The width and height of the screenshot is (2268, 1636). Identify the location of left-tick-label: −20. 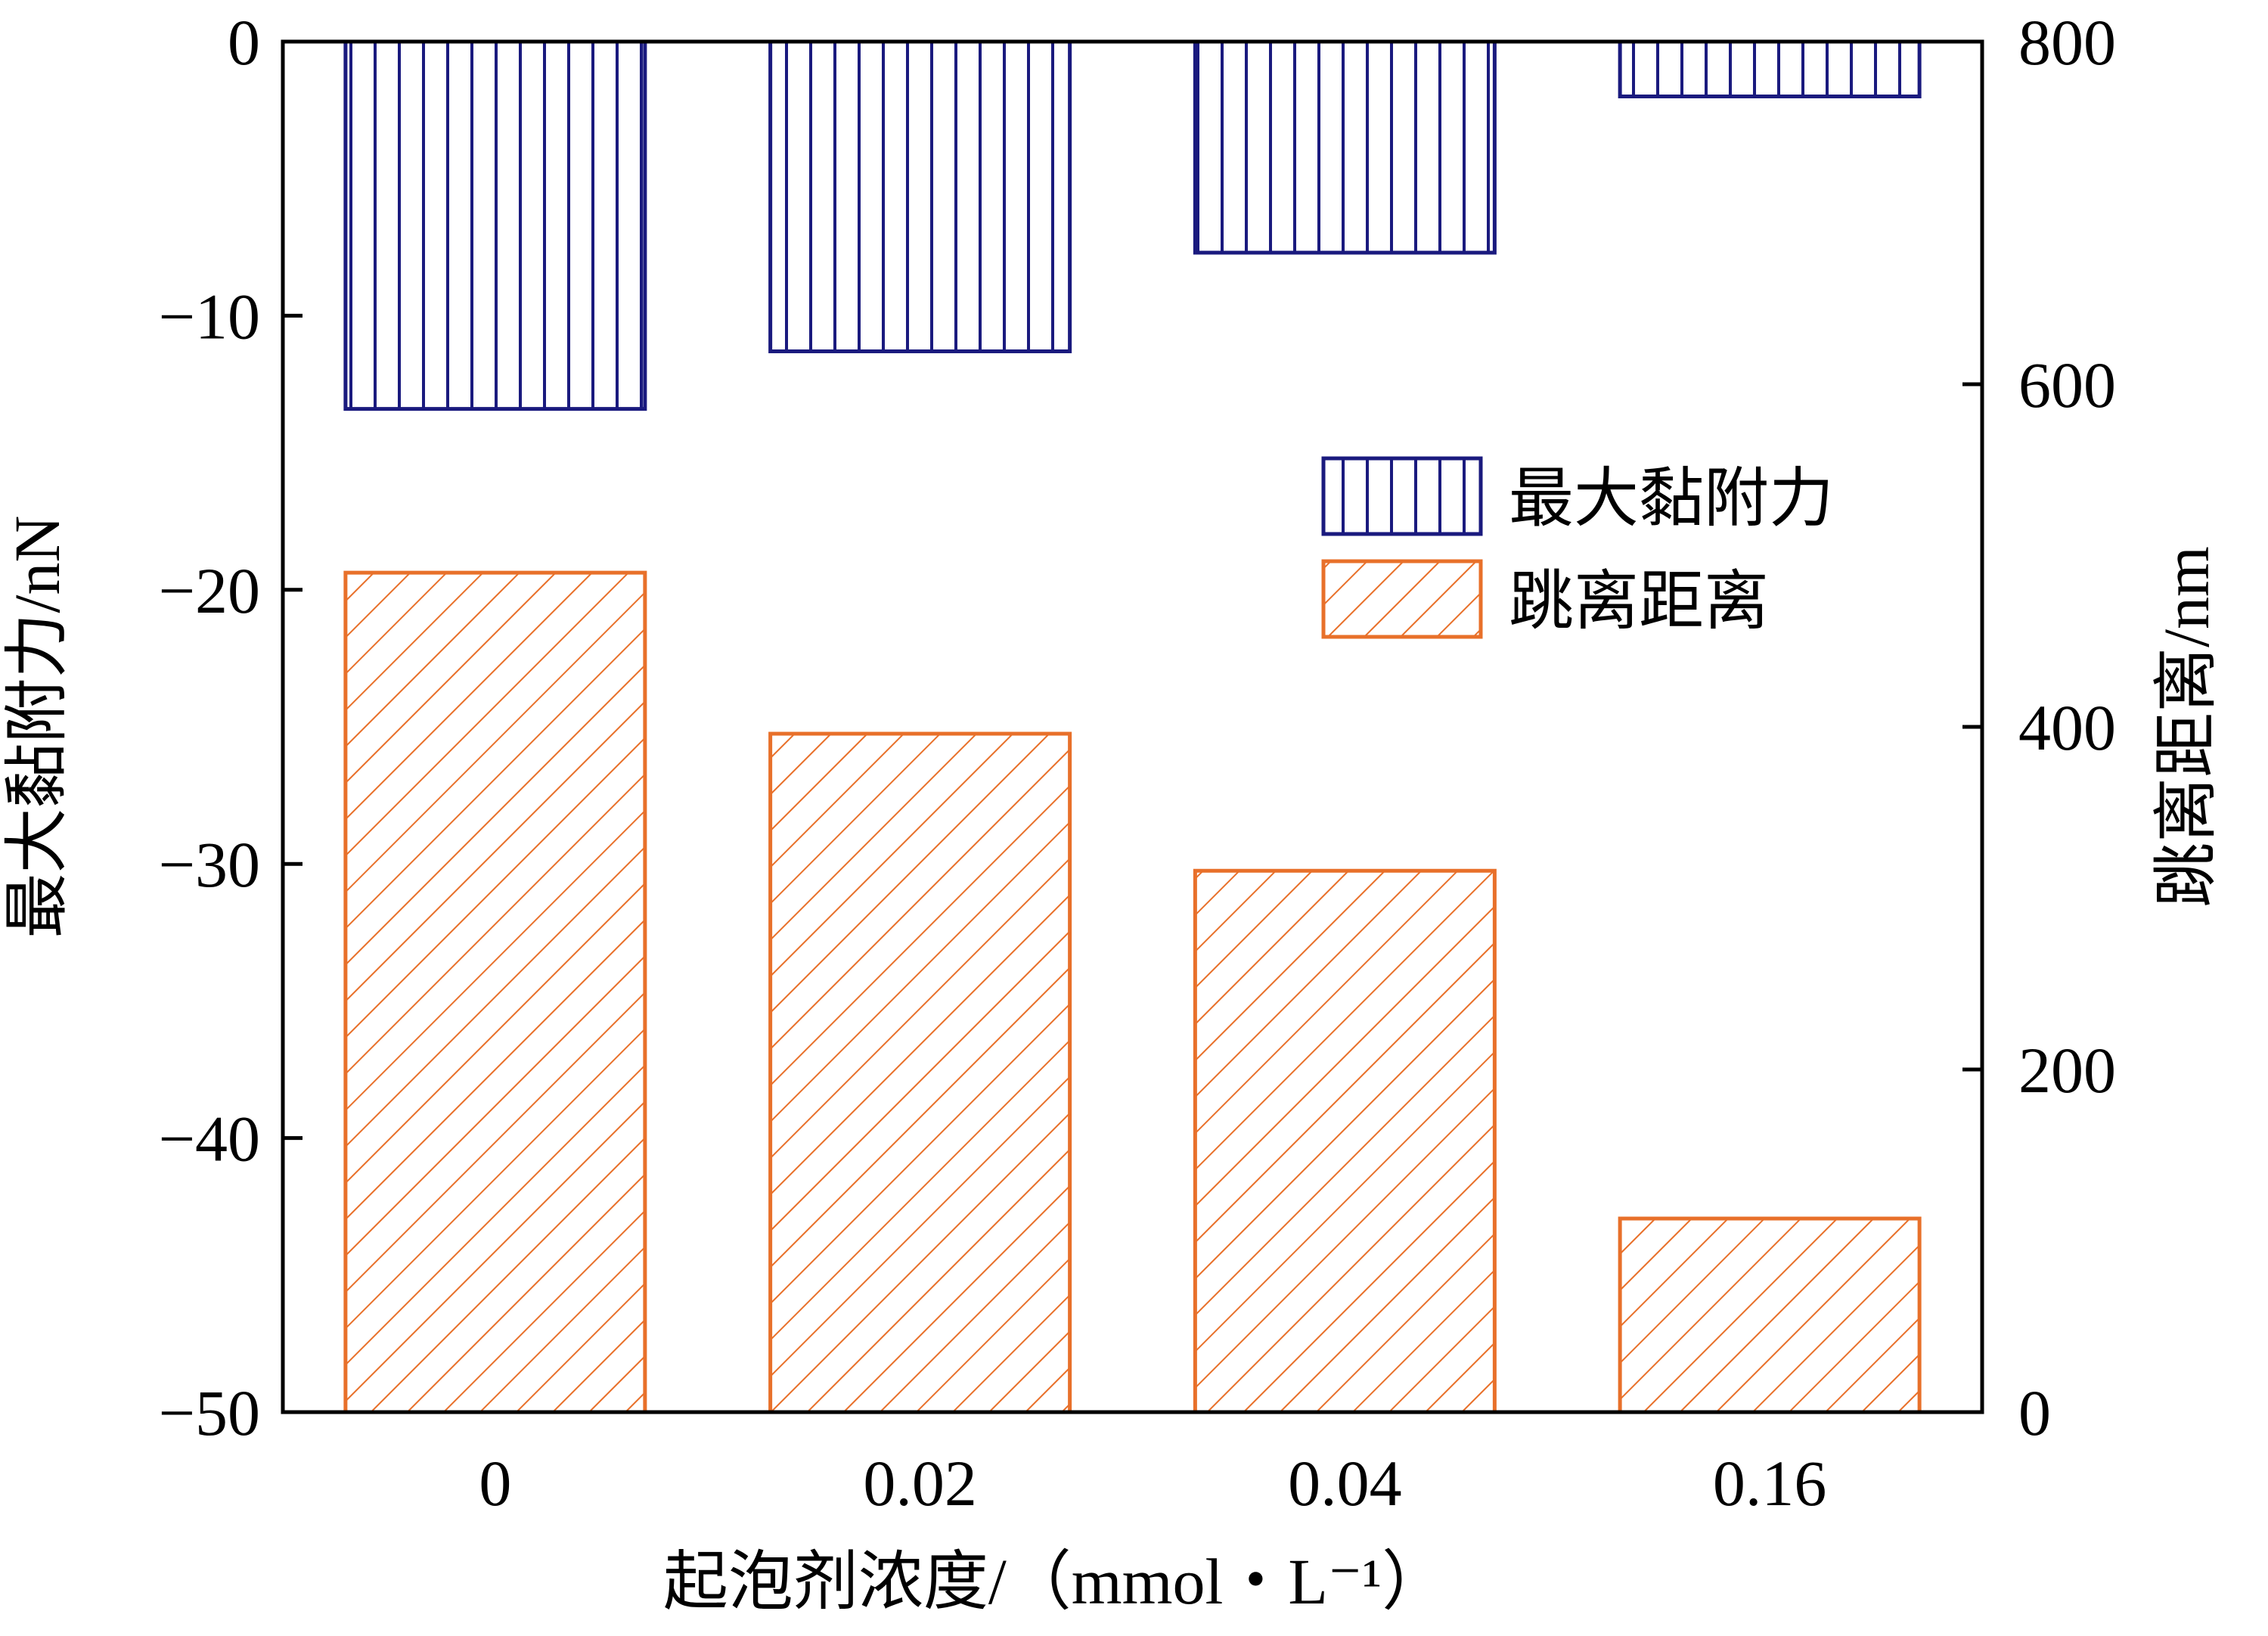
(209, 590).